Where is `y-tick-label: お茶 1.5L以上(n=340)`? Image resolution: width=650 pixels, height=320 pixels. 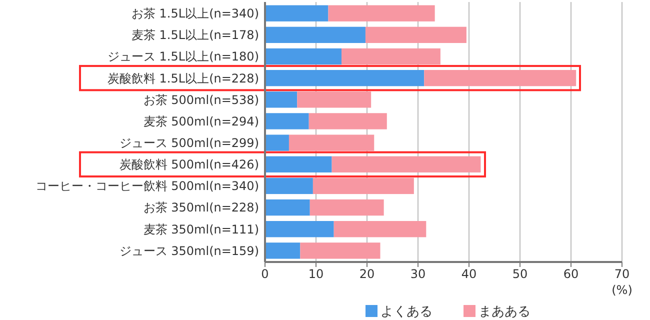
y-tick-label: お茶 1.5L以上(n=340) is located at coordinates (195, 13).